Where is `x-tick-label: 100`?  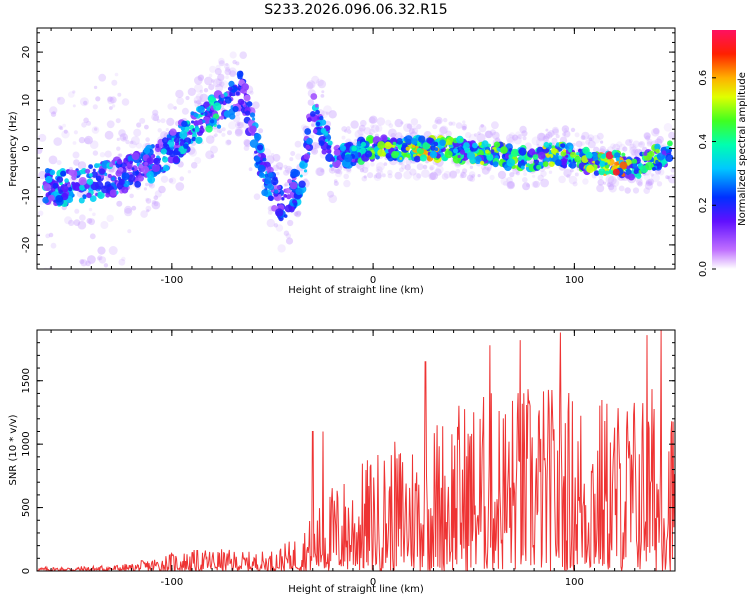 x-tick-label: 100 is located at coordinates (574, 582).